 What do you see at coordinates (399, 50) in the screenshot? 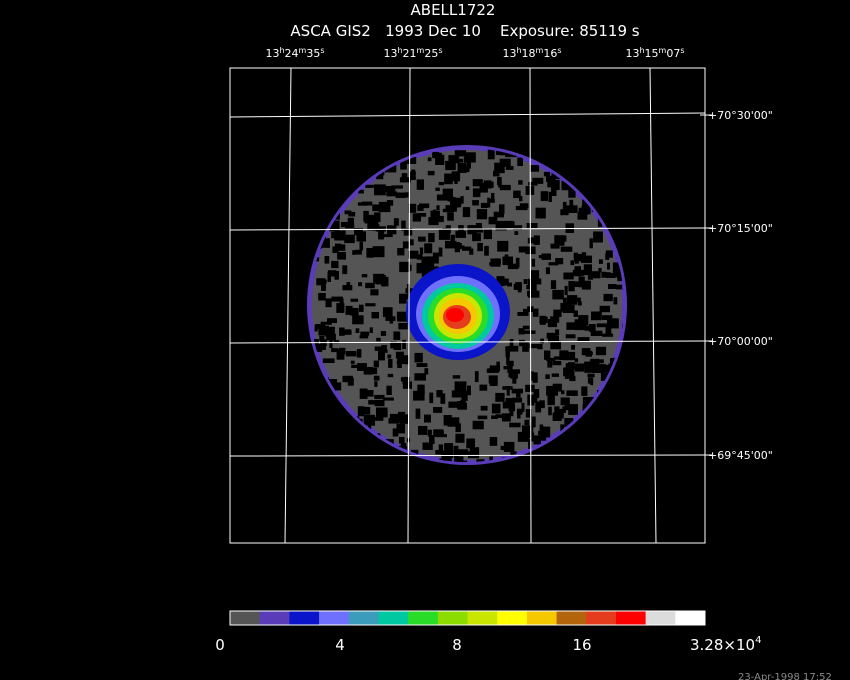
I see `ra-label-part: h` at bounding box center [399, 50].